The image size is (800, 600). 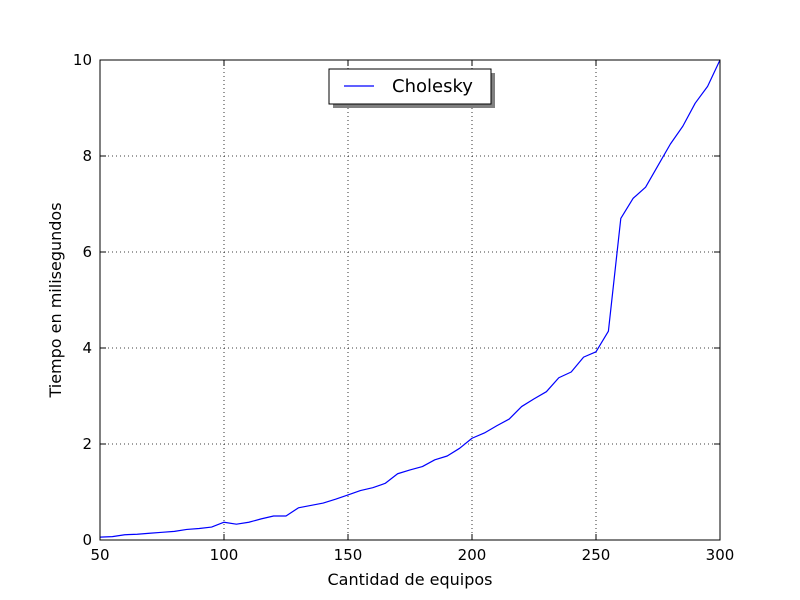 I want to click on y-tick-label: 2, so click(x=87, y=444).